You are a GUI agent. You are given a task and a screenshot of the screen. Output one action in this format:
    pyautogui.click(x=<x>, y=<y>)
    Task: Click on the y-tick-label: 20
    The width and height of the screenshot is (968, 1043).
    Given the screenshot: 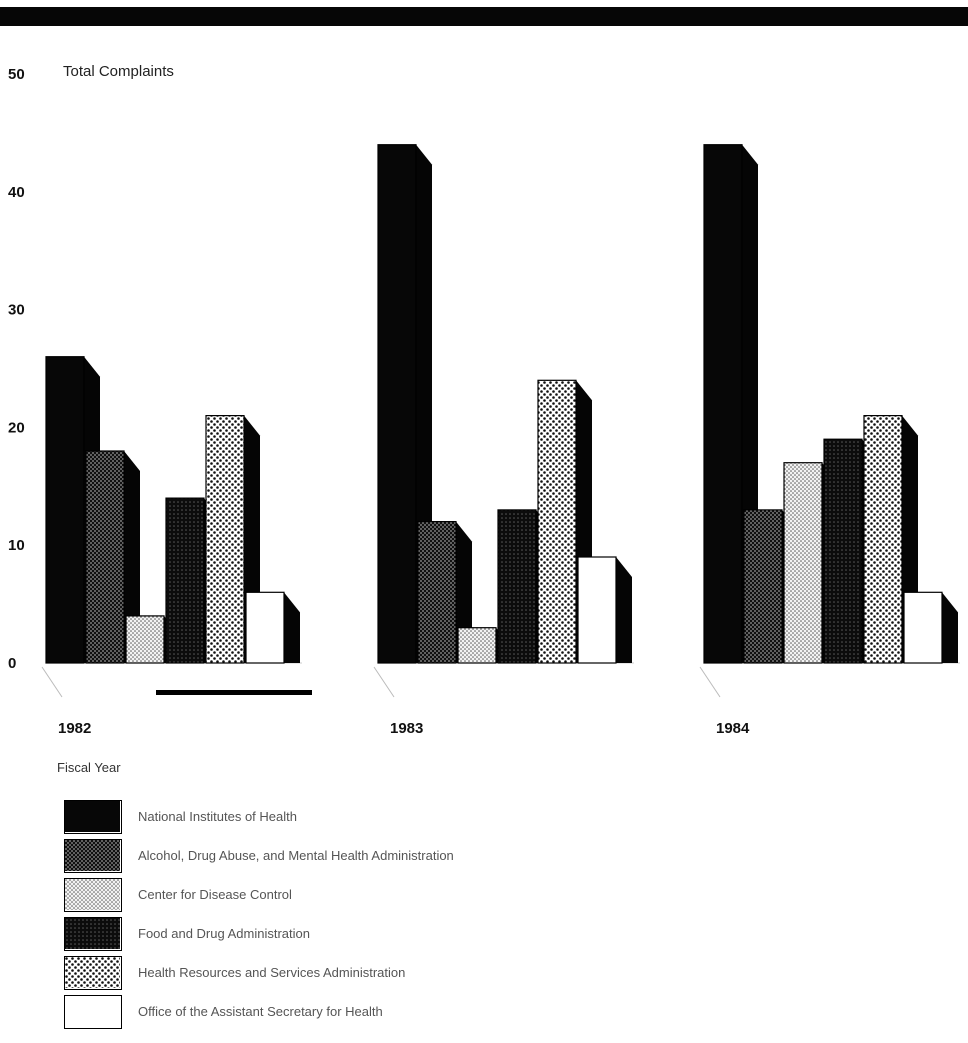 What is the action you would take?
    pyautogui.click(x=16, y=427)
    